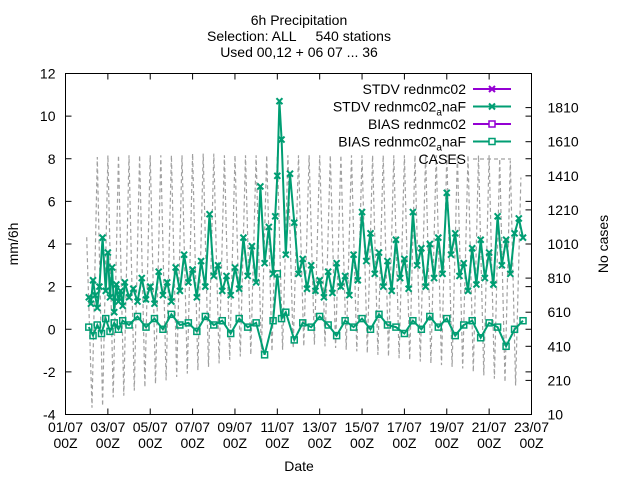 This screenshot has width=640, height=485. Describe the element at coordinates (52, 287) in the screenshot. I see `y-tick-label: 2` at that location.